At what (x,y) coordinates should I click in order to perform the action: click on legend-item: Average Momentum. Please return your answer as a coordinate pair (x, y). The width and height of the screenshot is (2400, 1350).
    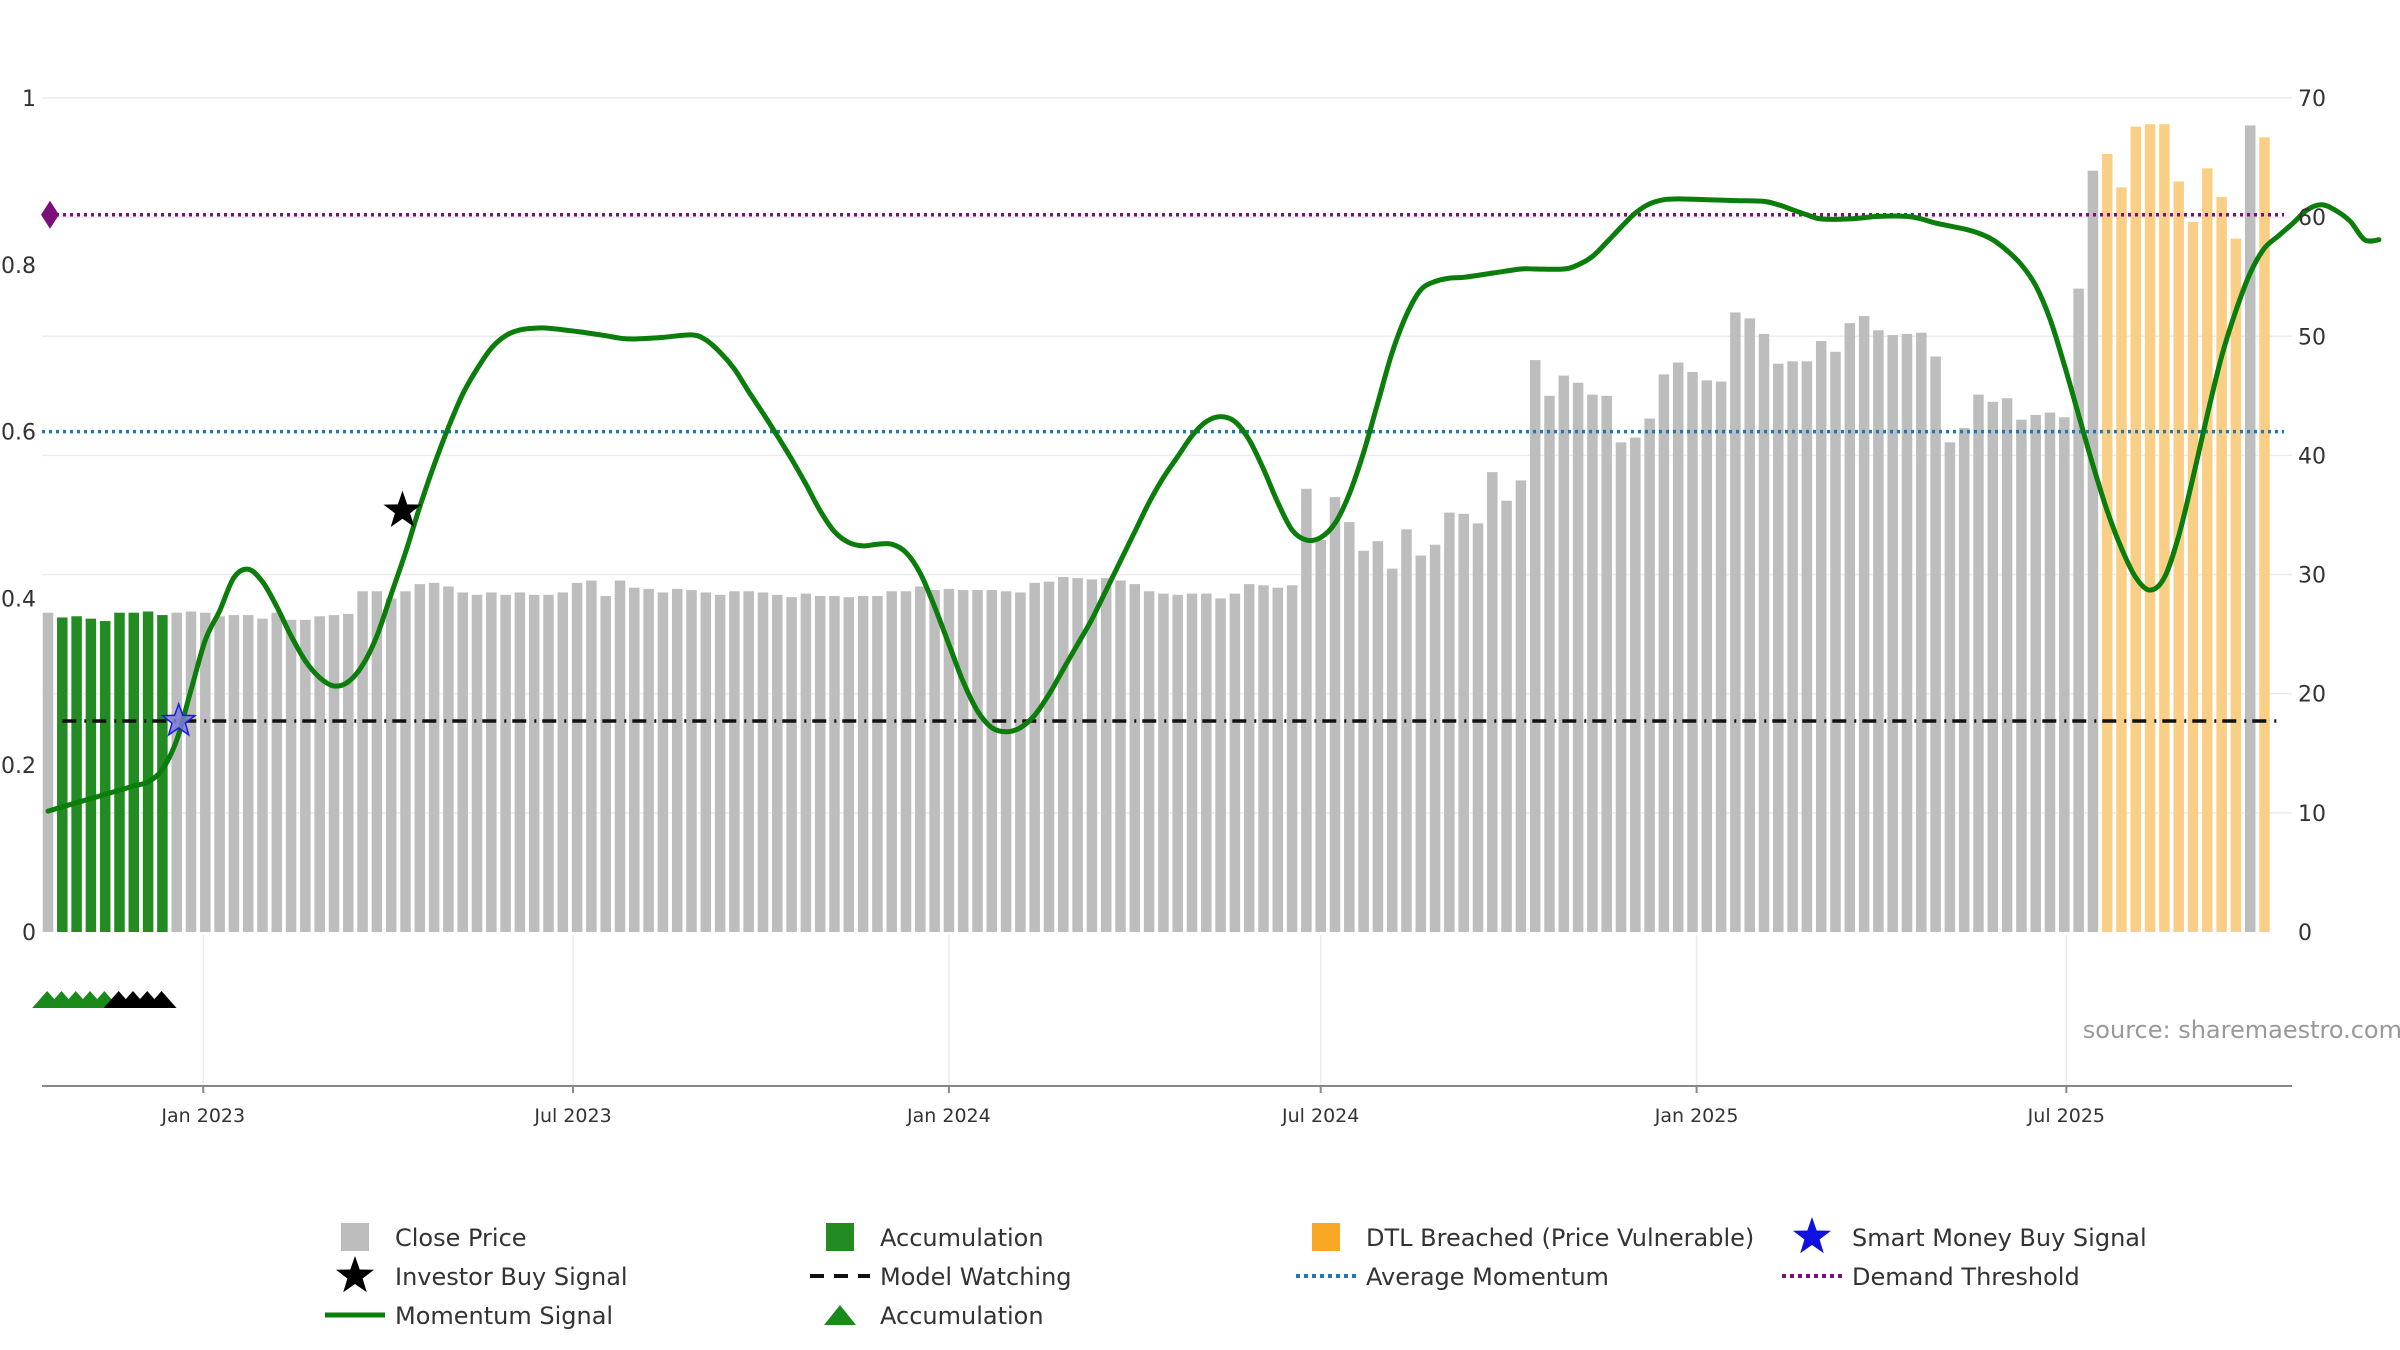
    Looking at the image, I should click on (1452, 1277).